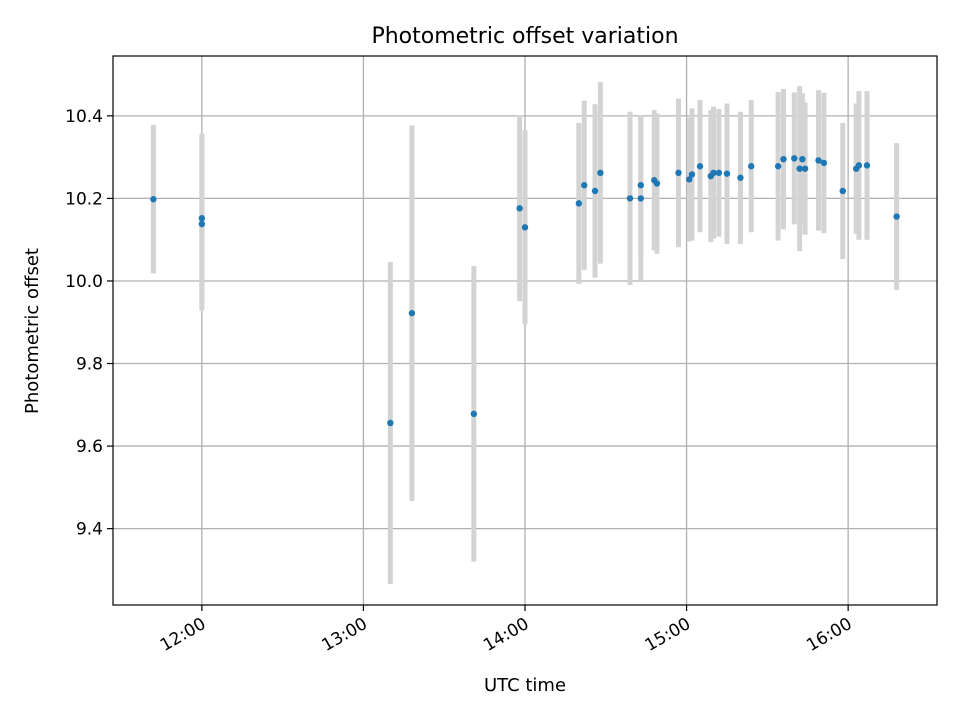 This screenshot has width=960, height=720. What do you see at coordinates (32, 331) in the screenshot?
I see `y-axis-label: Photometric offset` at bounding box center [32, 331].